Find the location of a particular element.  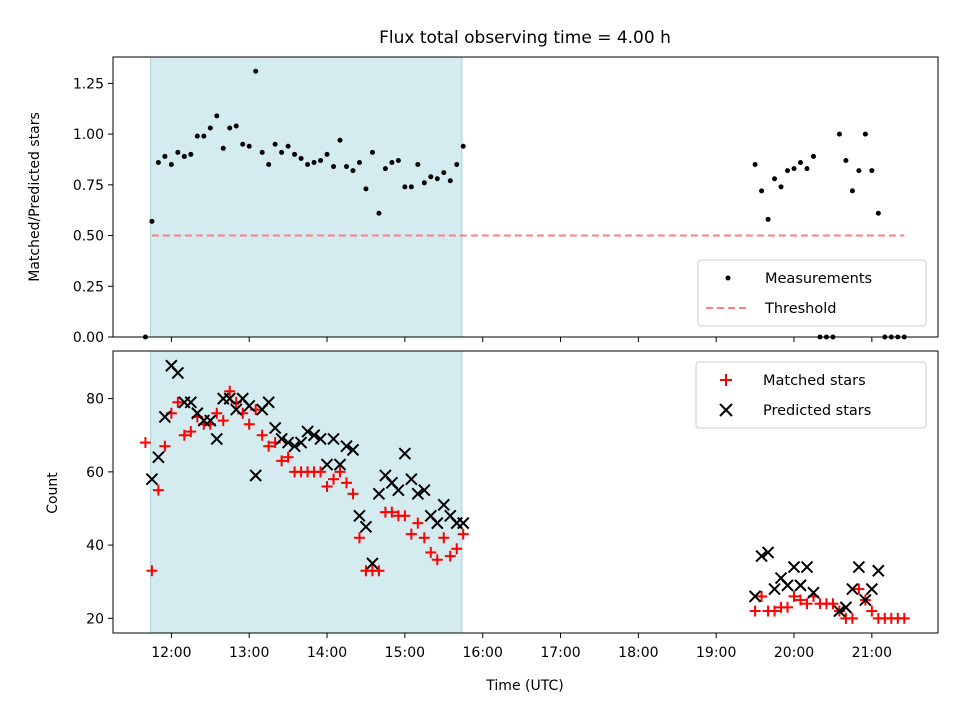

top-y-axis-label: Matched/Predicted stars is located at coordinates (35, 197).